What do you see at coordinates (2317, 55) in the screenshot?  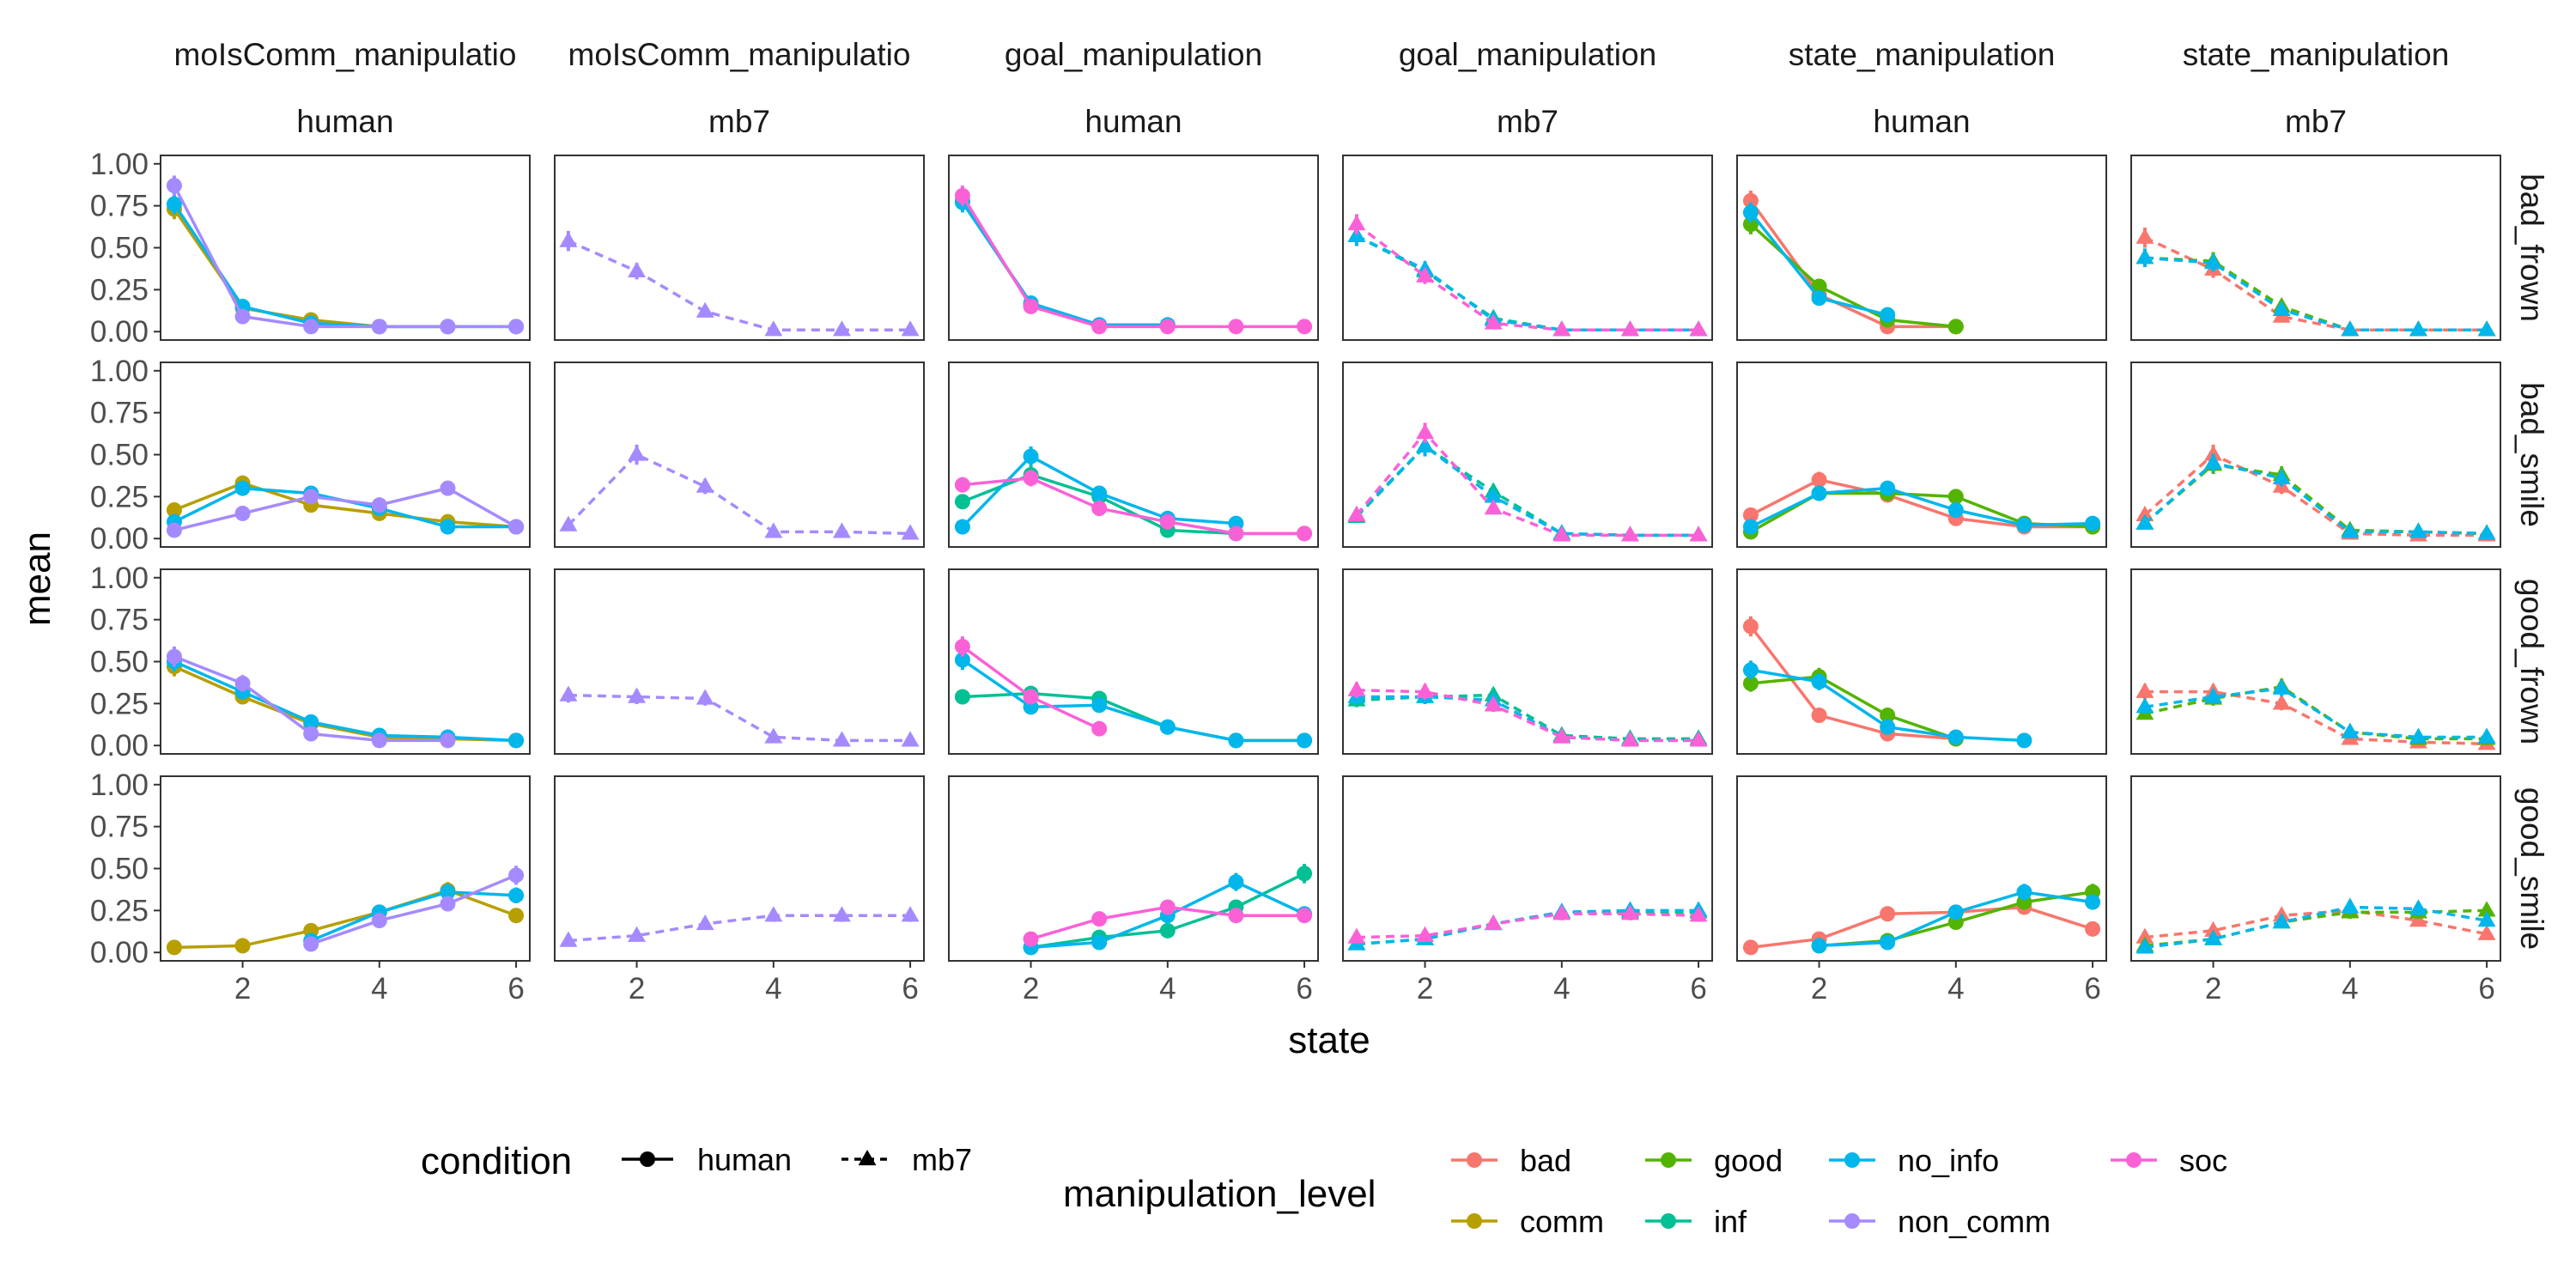 I see `column-strip-label: state_manipulation` at bounding box center [2317, 55].